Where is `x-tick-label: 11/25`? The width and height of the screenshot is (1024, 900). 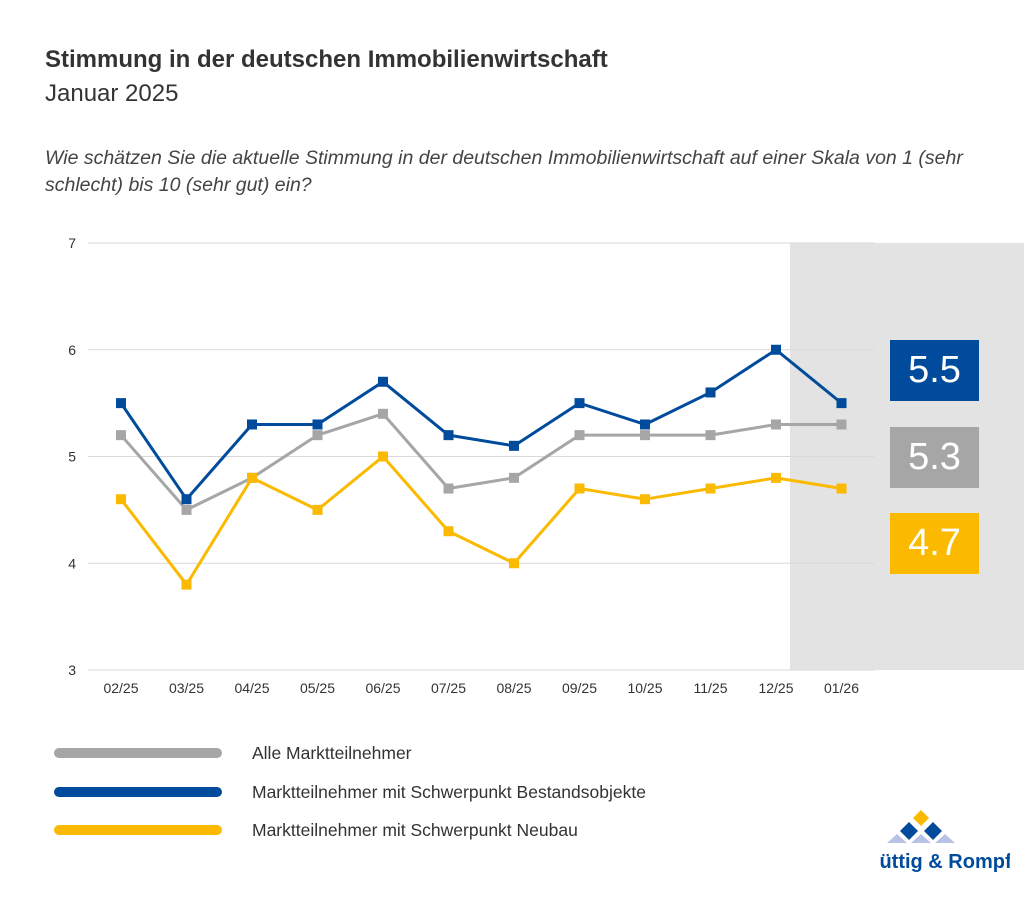 x-tick-label: 11/25 is located at coordinates (711, 688).